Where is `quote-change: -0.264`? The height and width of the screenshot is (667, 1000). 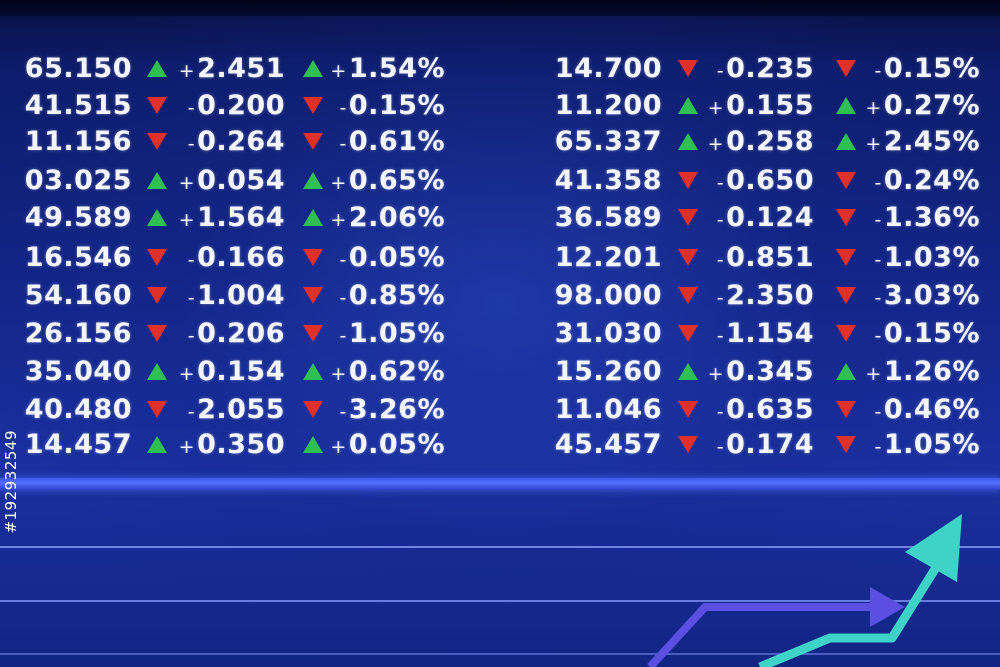
quote-change: -0.264 is located at coordinates (226, 141).